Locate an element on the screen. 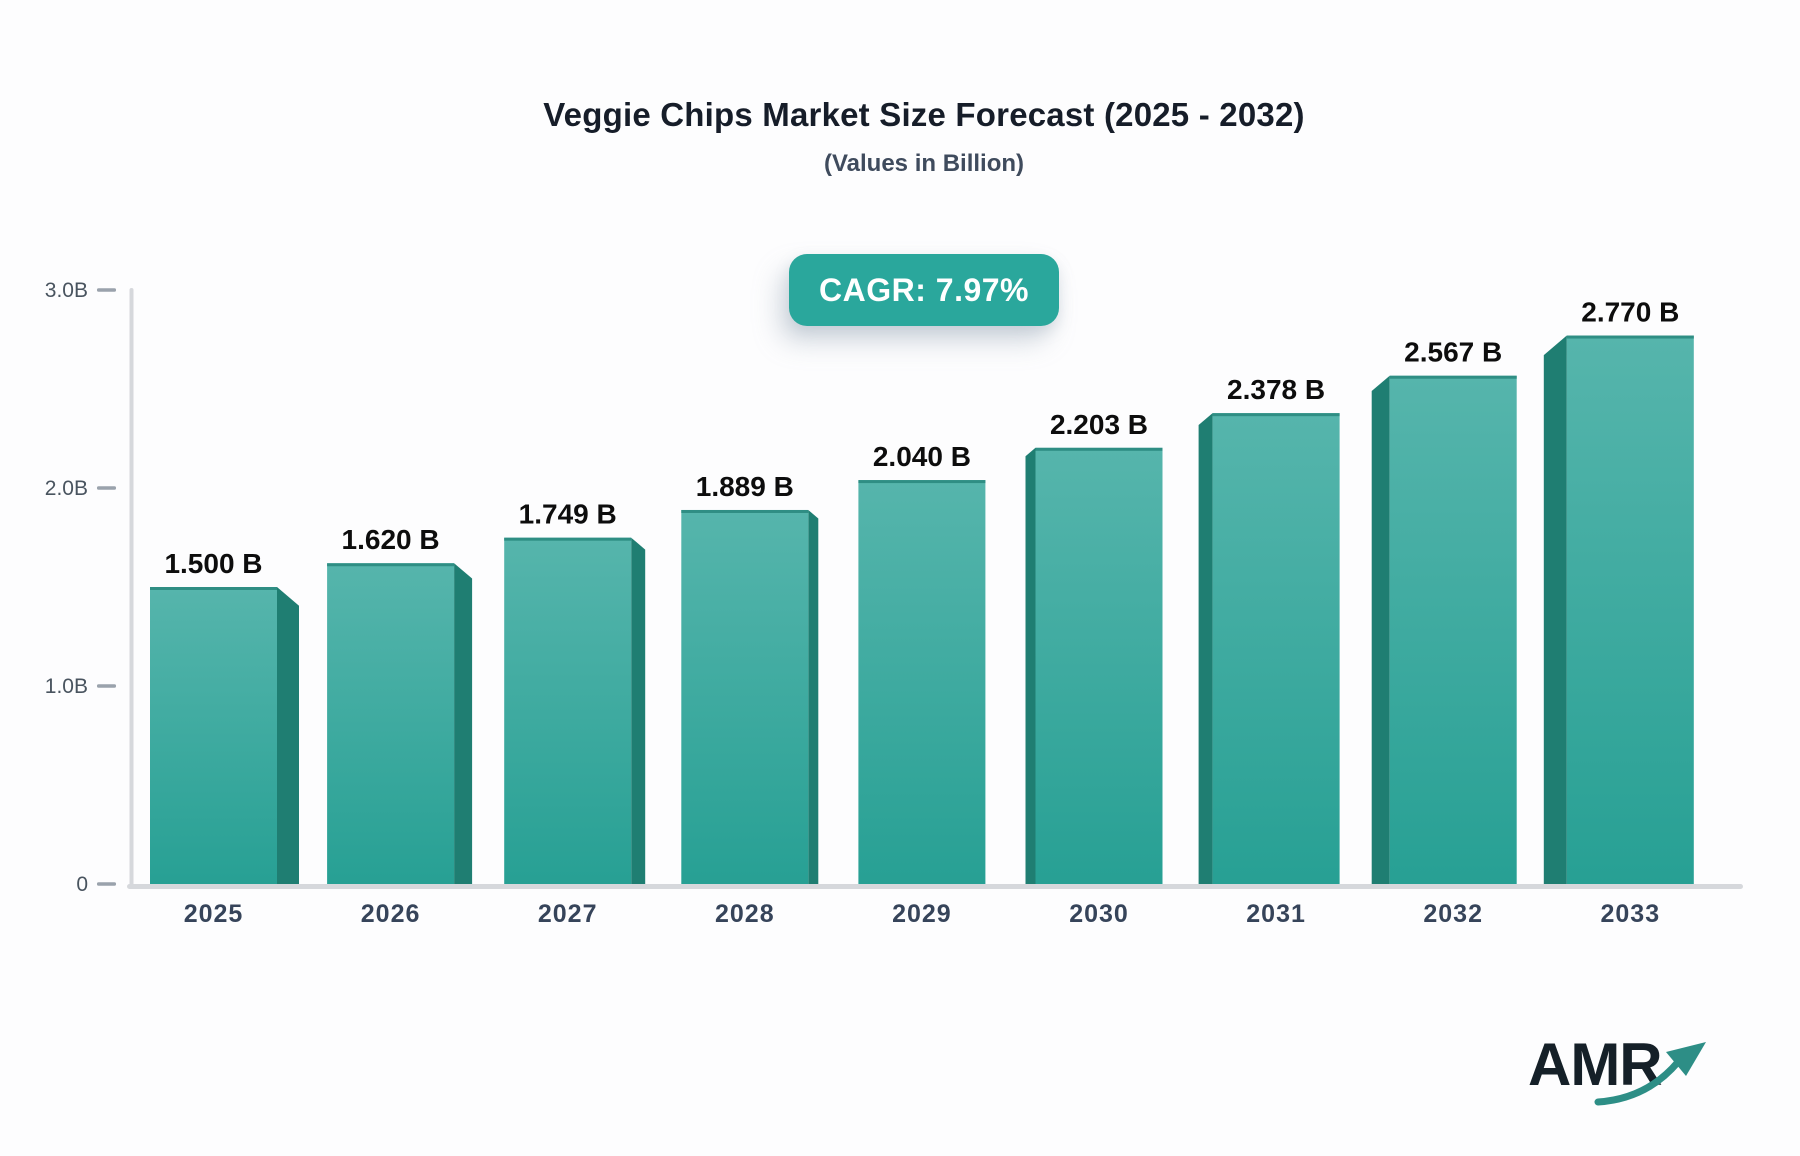 The width and height of the screenshot is (1800, 1156). bar-2025 is located at coordinates (213, 735).